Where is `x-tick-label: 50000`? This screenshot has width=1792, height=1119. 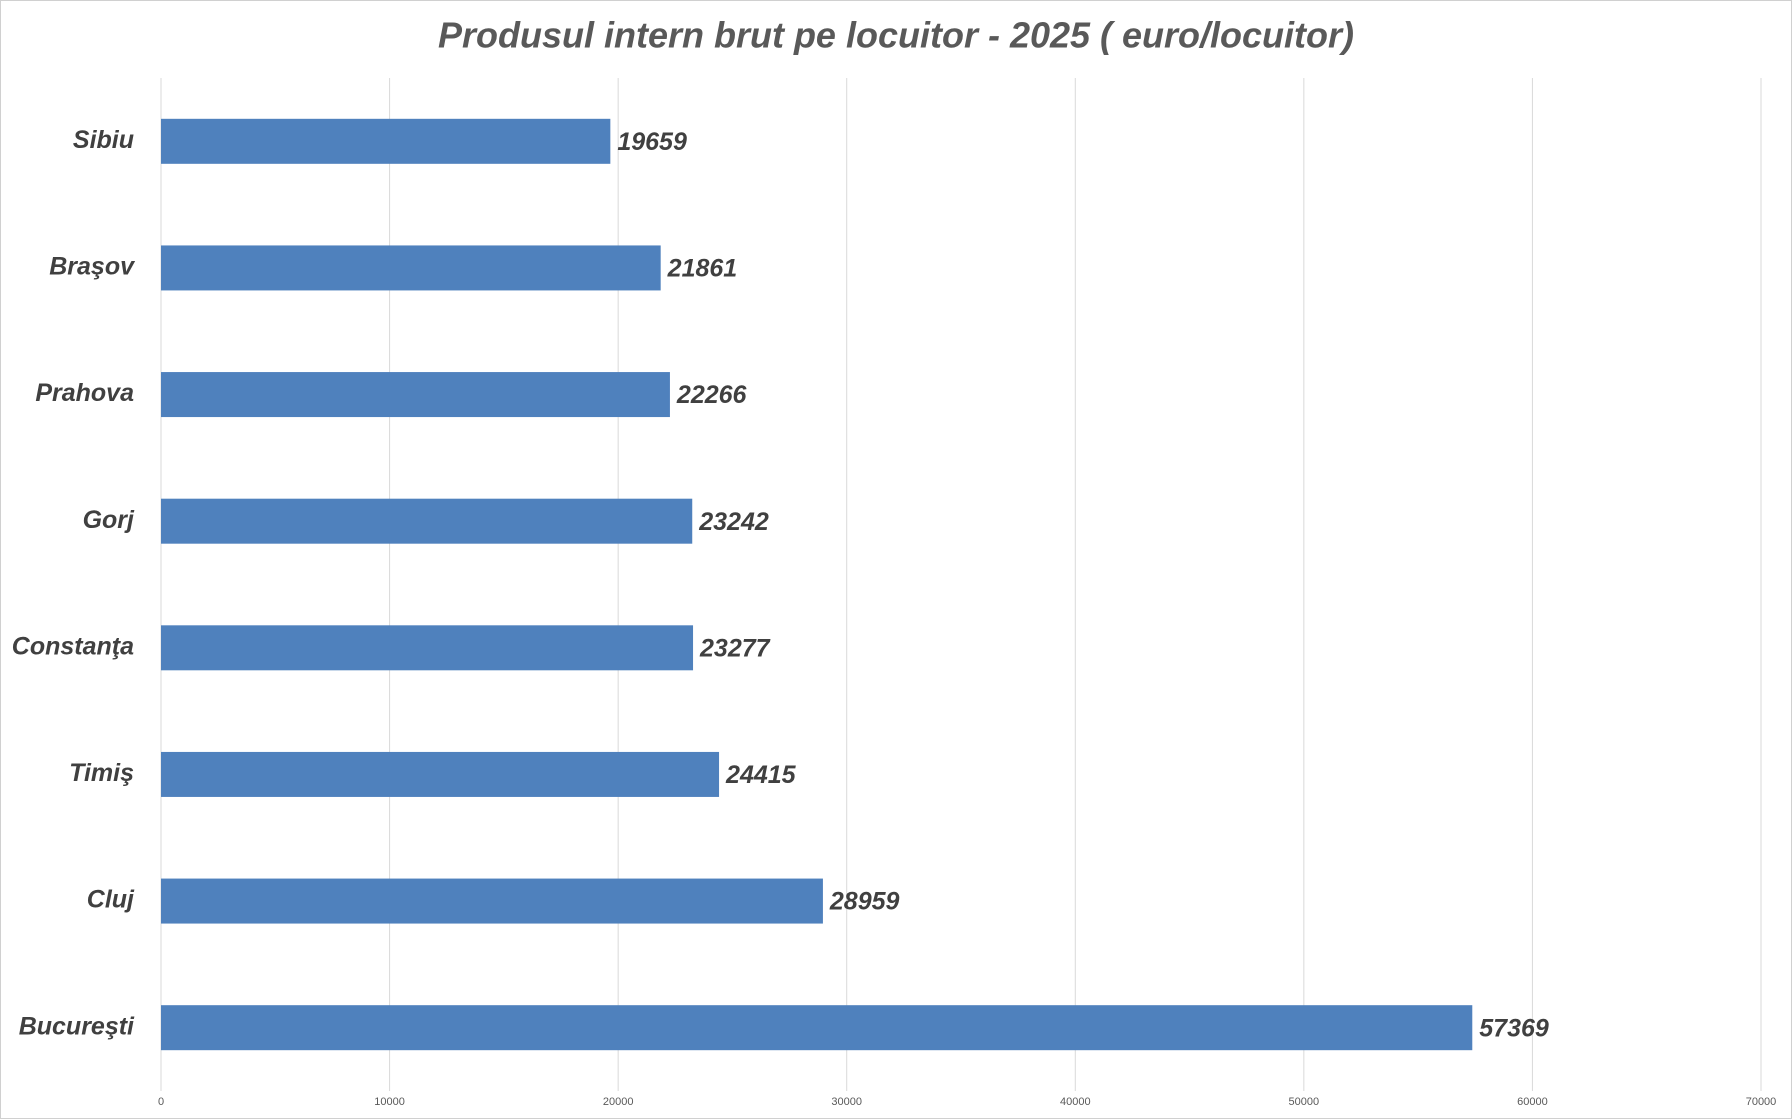 x-tick-label: 50000 is located at coordinates (1304, 1102).